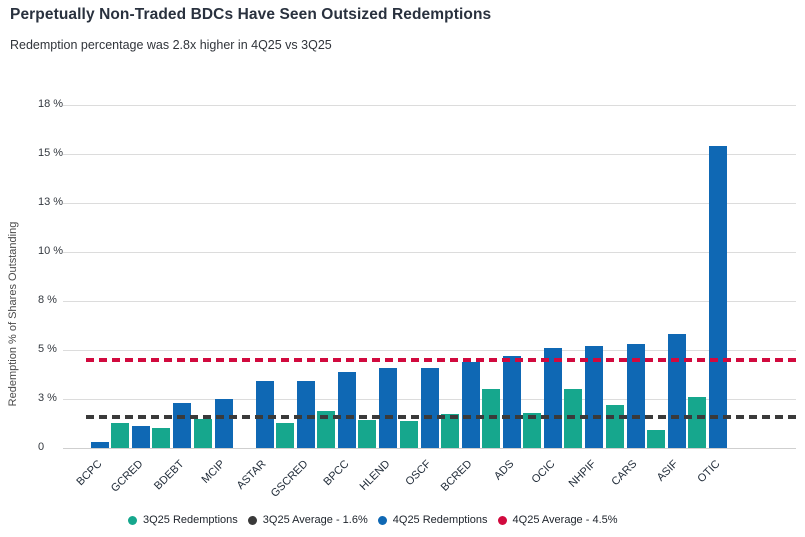 The height and width of the screenshot is (537, 805). I want to click on bar-3q25-ocic, so click(532, 430).